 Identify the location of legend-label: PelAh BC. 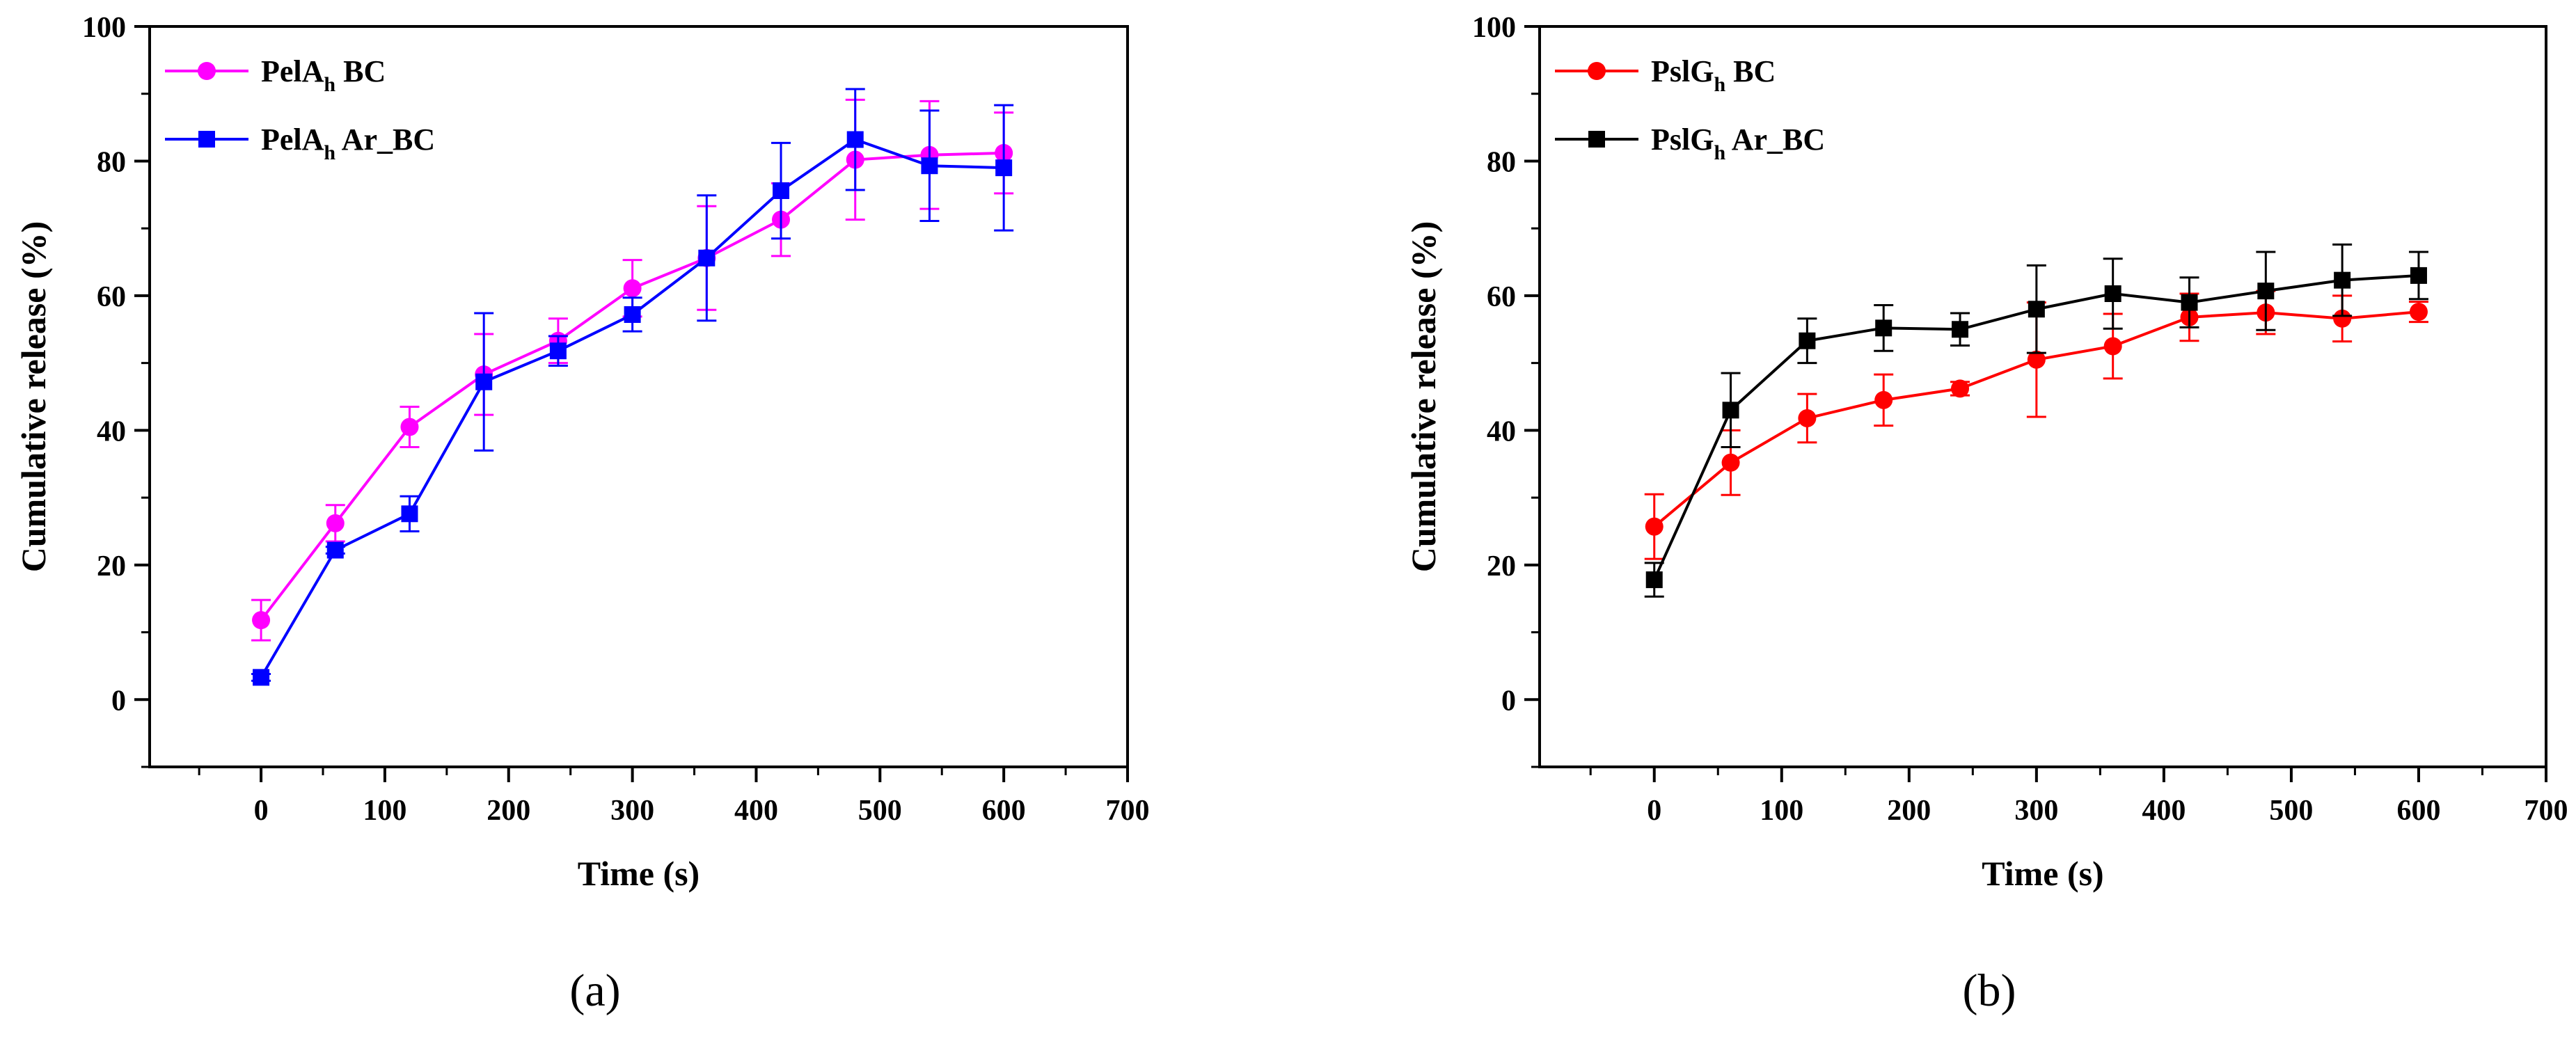
(323, 75).